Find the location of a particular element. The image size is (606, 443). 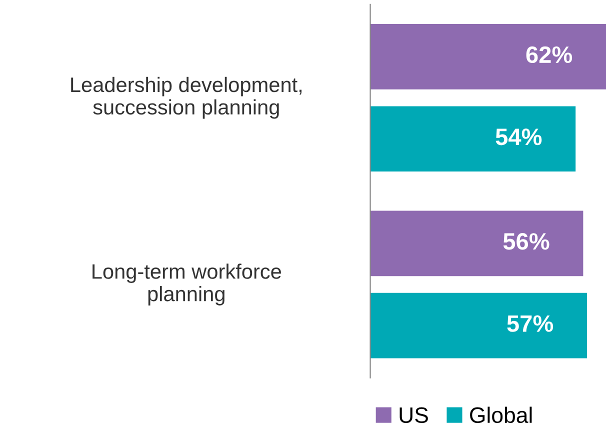

data-label: 56% is located at coordinates (526, 241).